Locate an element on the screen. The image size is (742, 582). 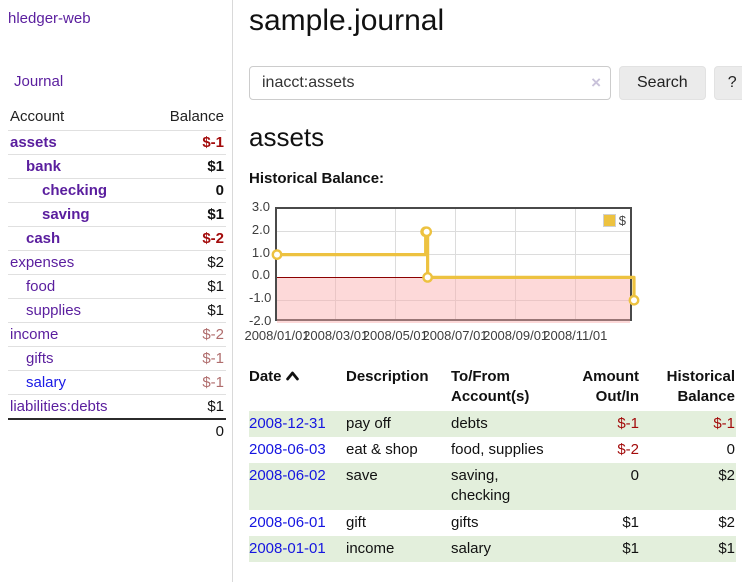
transaction-date-link: 2008-01-01 is located at coordinates (287, 548).